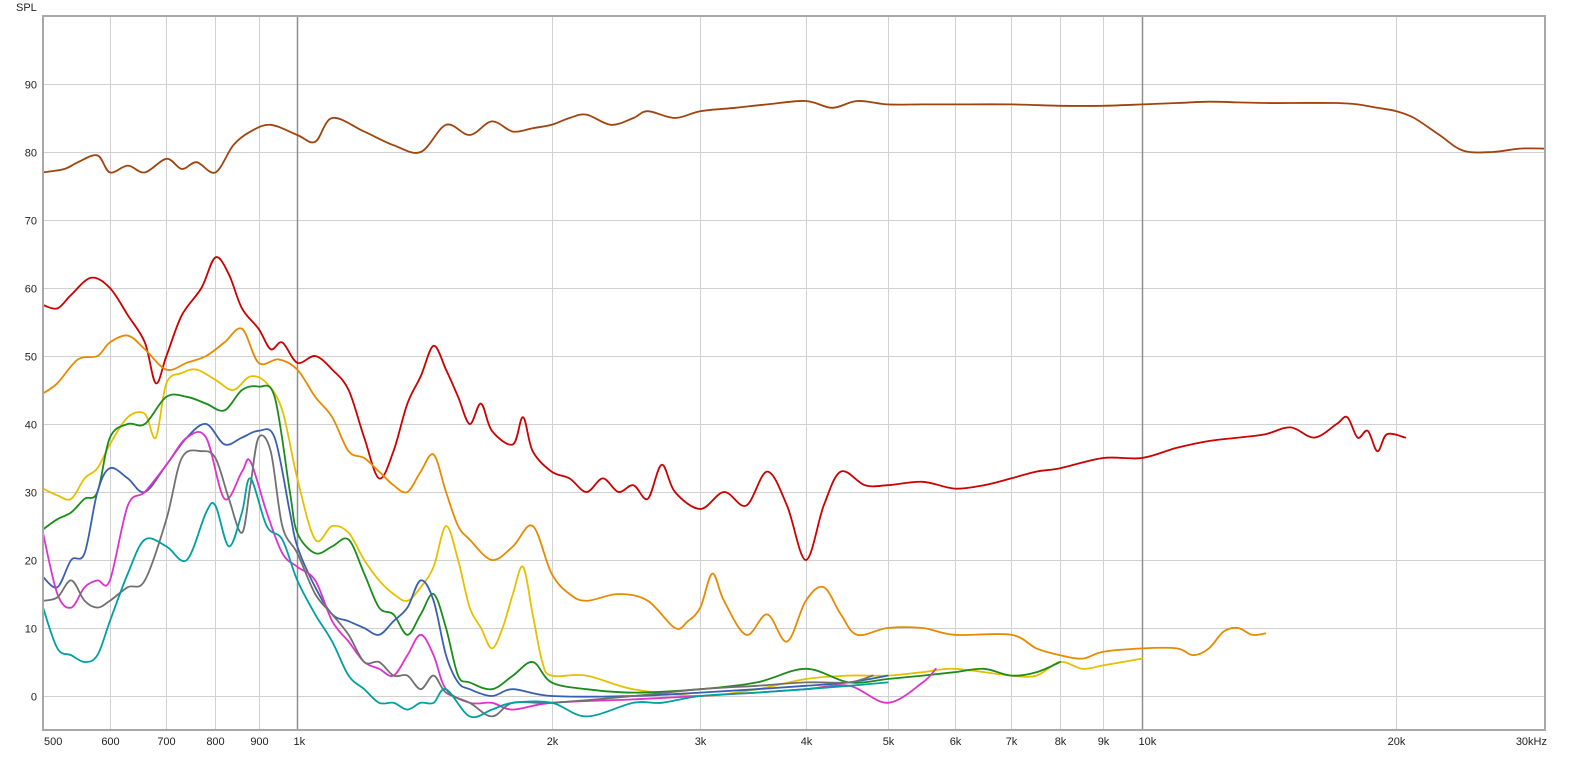  Describe the element at coordinates (807, 742) in the screenshot. I see `x-tick-label: 4k` at that location.